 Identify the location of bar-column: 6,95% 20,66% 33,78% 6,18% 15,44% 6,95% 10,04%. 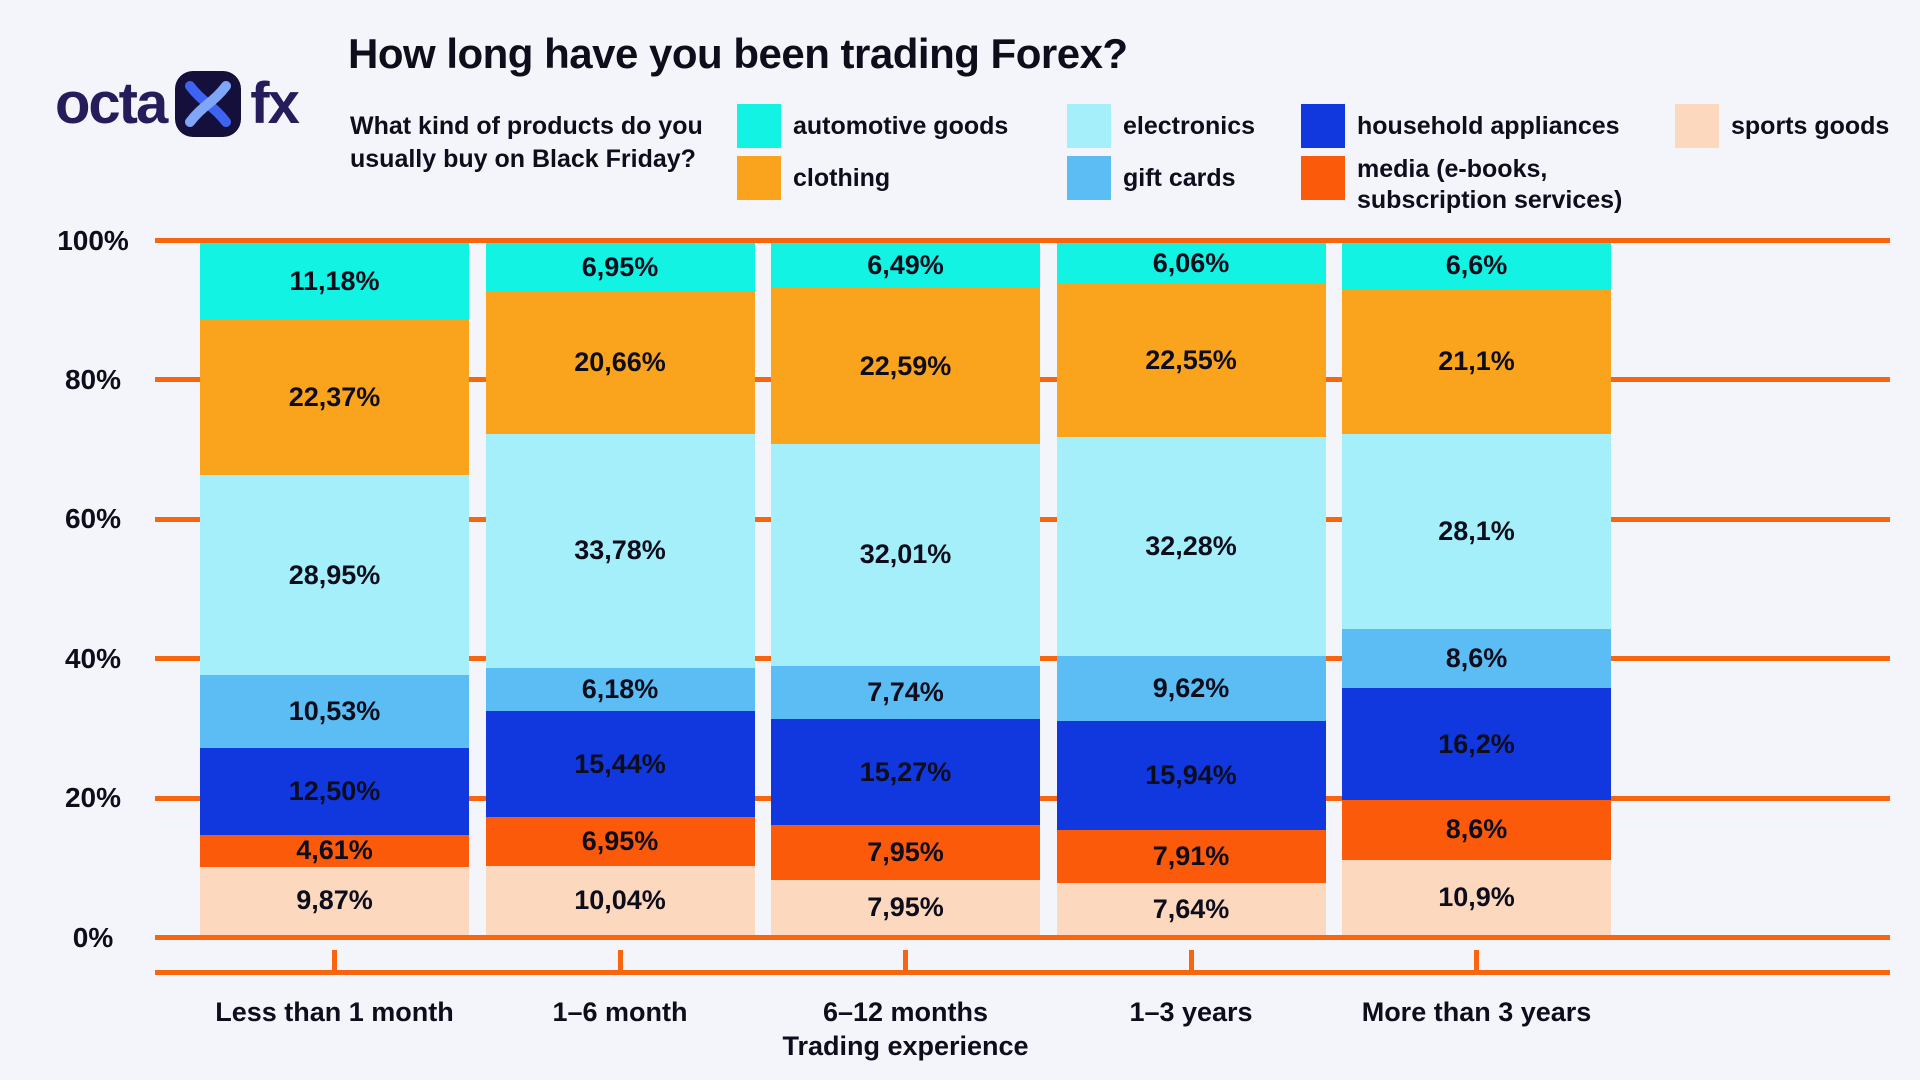
(620, 589).